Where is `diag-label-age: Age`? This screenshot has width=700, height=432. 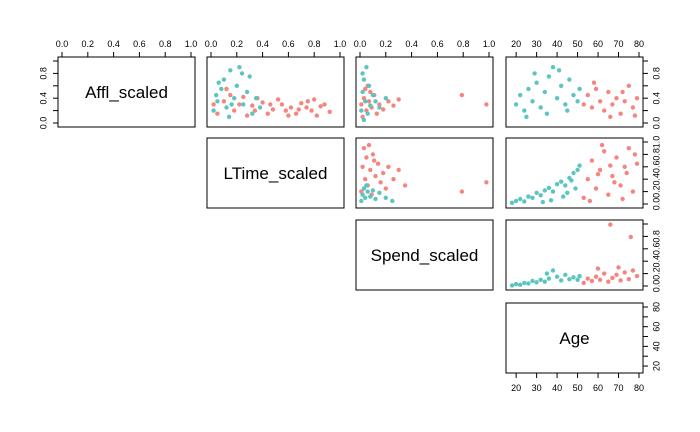
diag-label-age: Age is located at coordinates (574, 338).